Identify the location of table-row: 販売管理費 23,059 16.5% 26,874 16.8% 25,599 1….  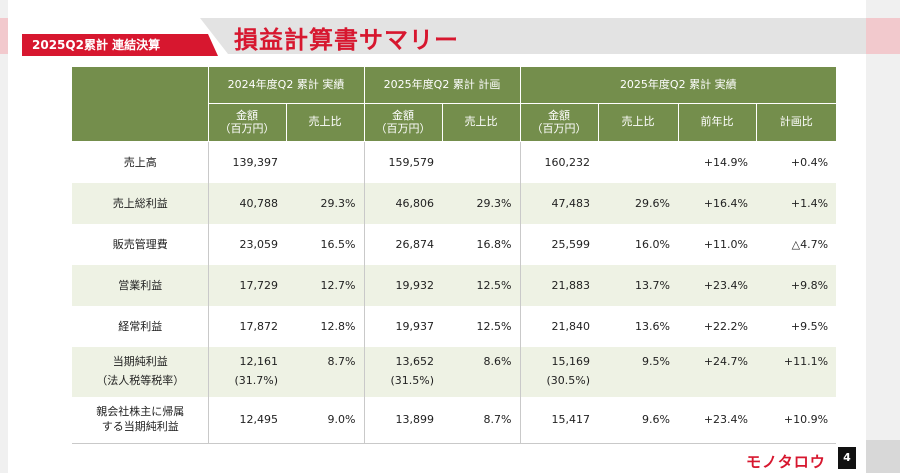
(454, 244).